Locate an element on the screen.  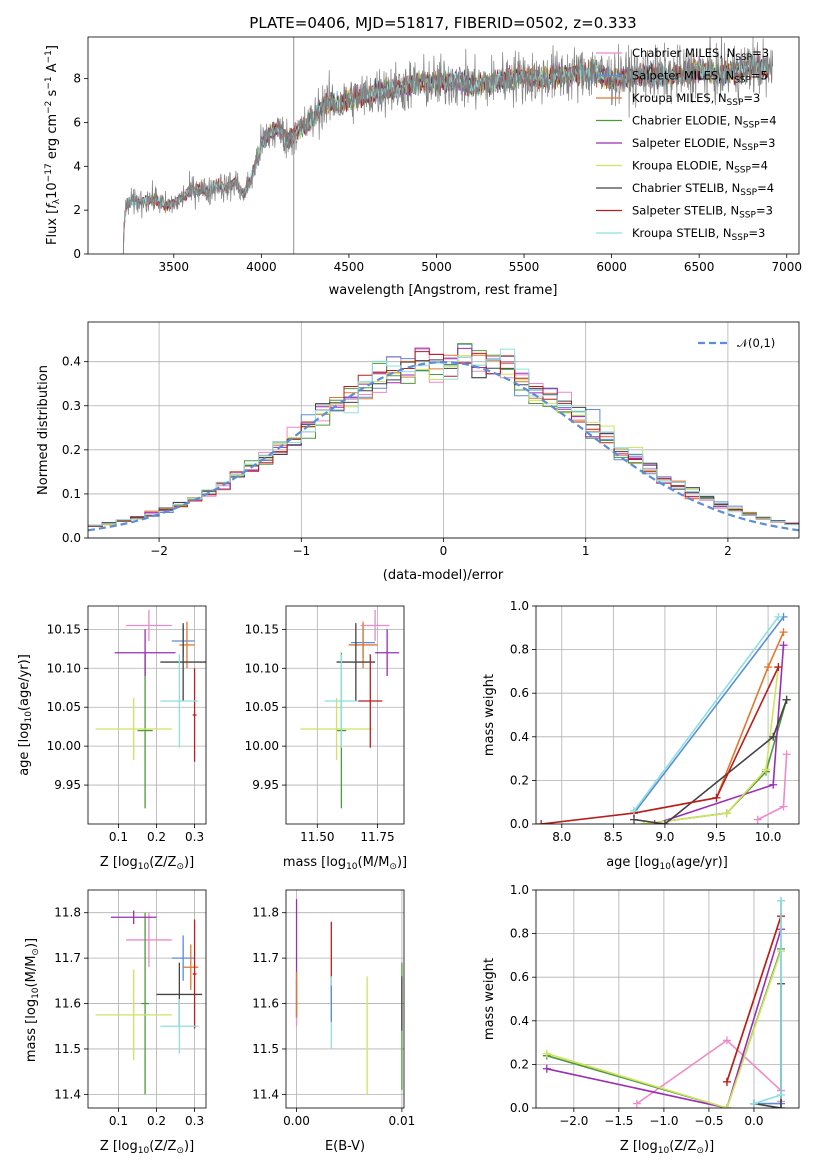
x-tick-label: 8.0 is located at coordinates (561, 837).